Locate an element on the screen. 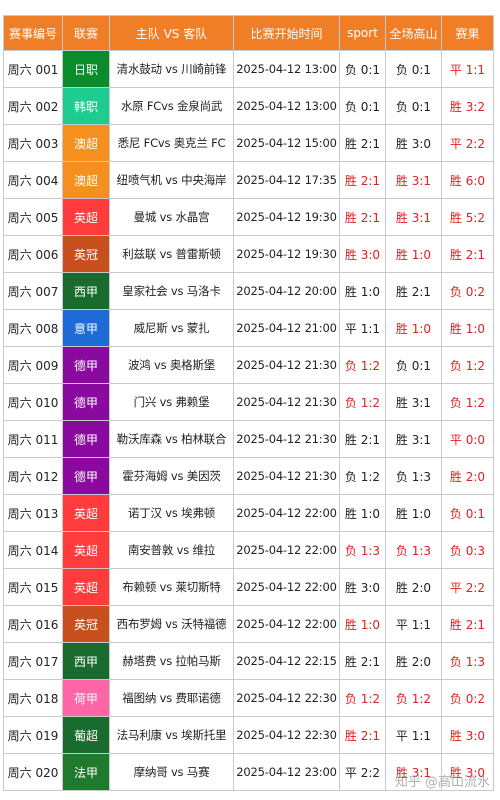 The image size is (500, 800). cell-result: 胜 6:0 is located at coordinates (467, 180).